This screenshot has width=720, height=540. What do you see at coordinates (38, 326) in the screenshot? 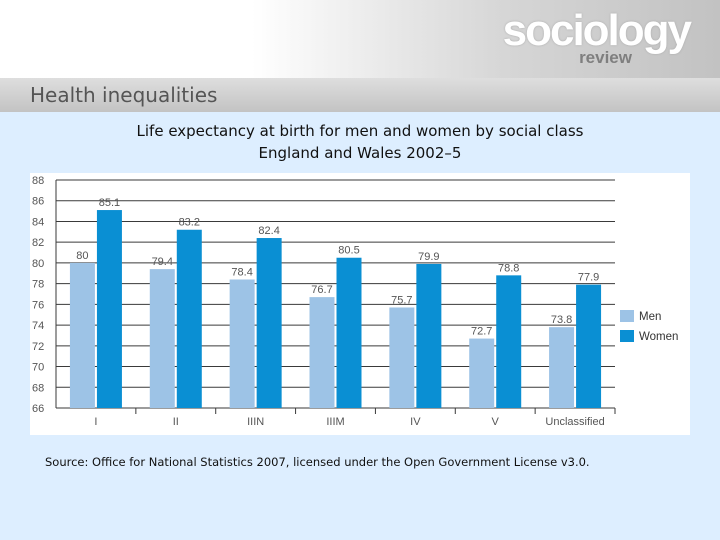
I see `y-tick-label: 74` at bounding box center [38, 326].